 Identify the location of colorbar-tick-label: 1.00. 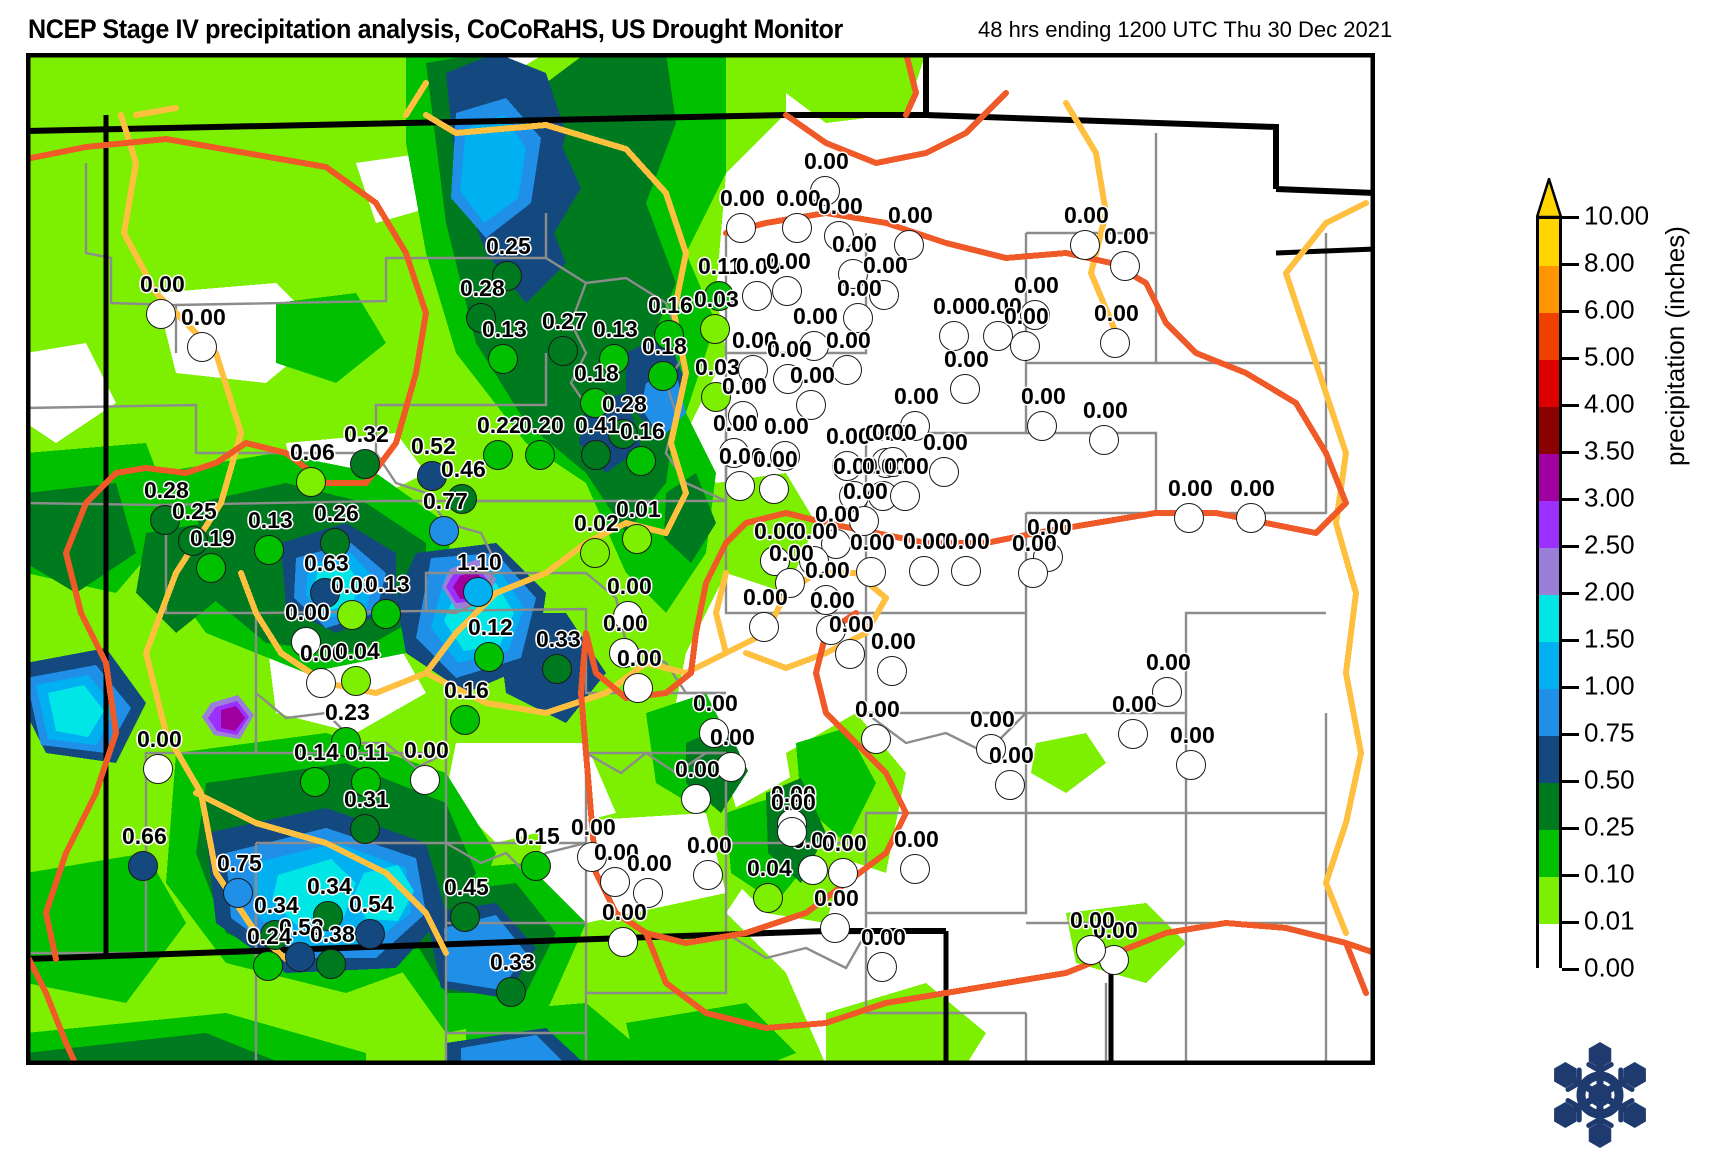
(1609, 685).